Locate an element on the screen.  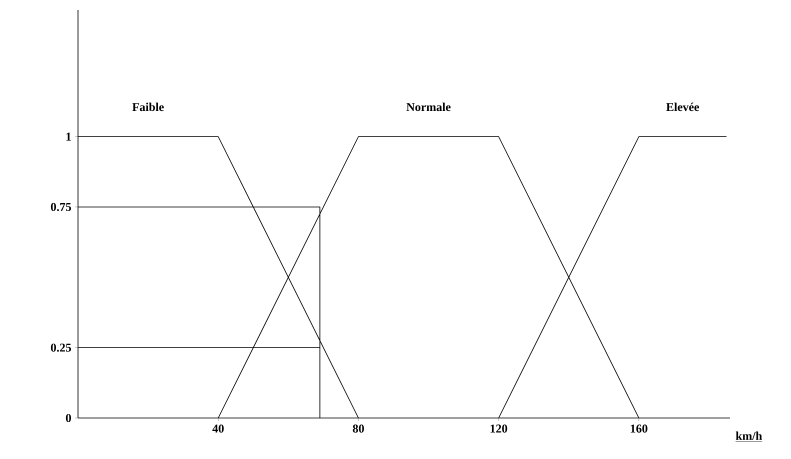
x-tick-label: 120 is located at coordinates (499, 428).